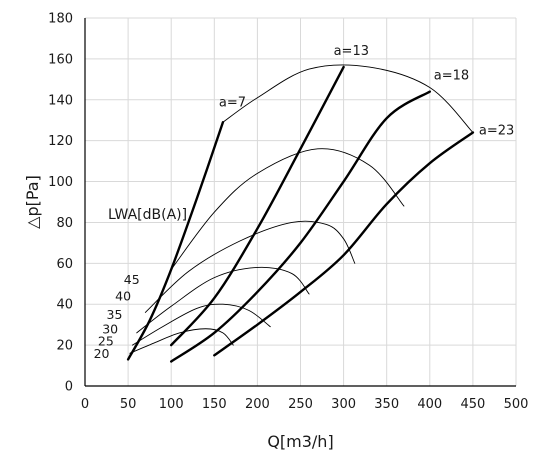 This screenshot has width=533, height=455. Describe the element at coordinates (147, 215) in the screenshot. I see `lwa-title: LWA[dB(A)]` at that location.